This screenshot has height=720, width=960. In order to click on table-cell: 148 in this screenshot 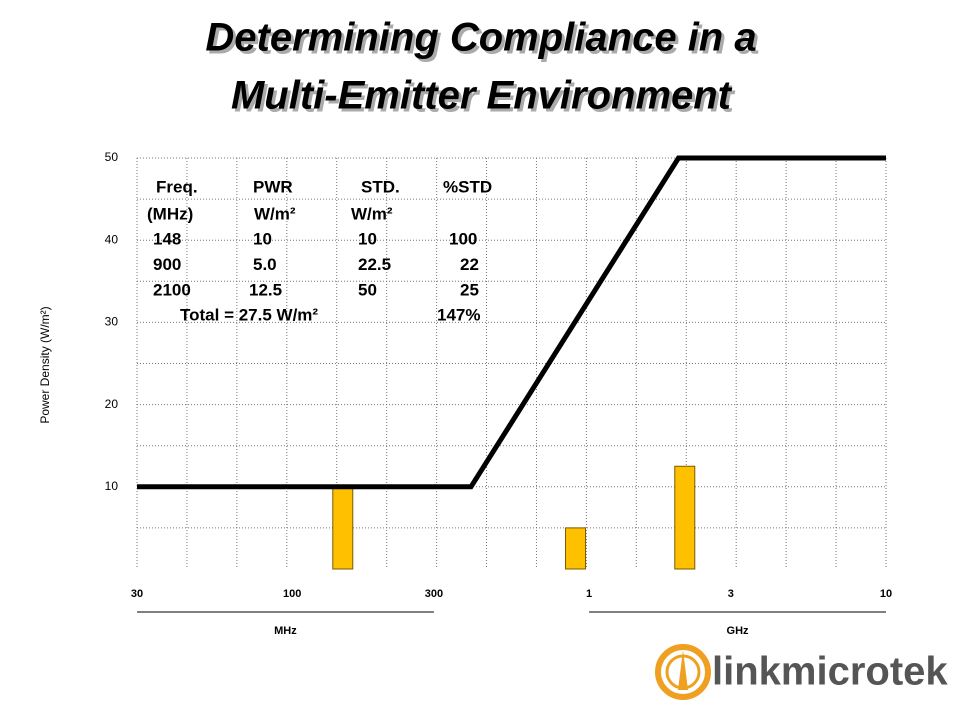, I will do `click(167, 238)`.